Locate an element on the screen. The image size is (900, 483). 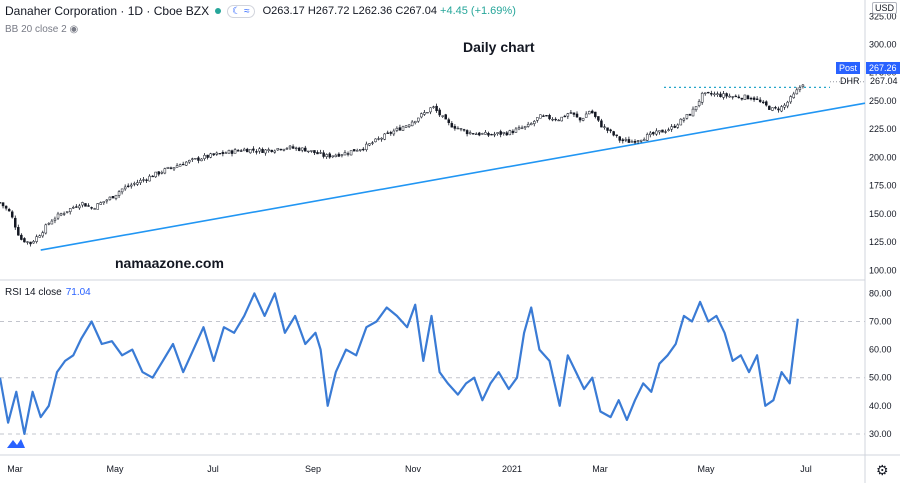
bb-indicator-label: BB 20 close 2 ◉ is located at coordinates (42, 29).